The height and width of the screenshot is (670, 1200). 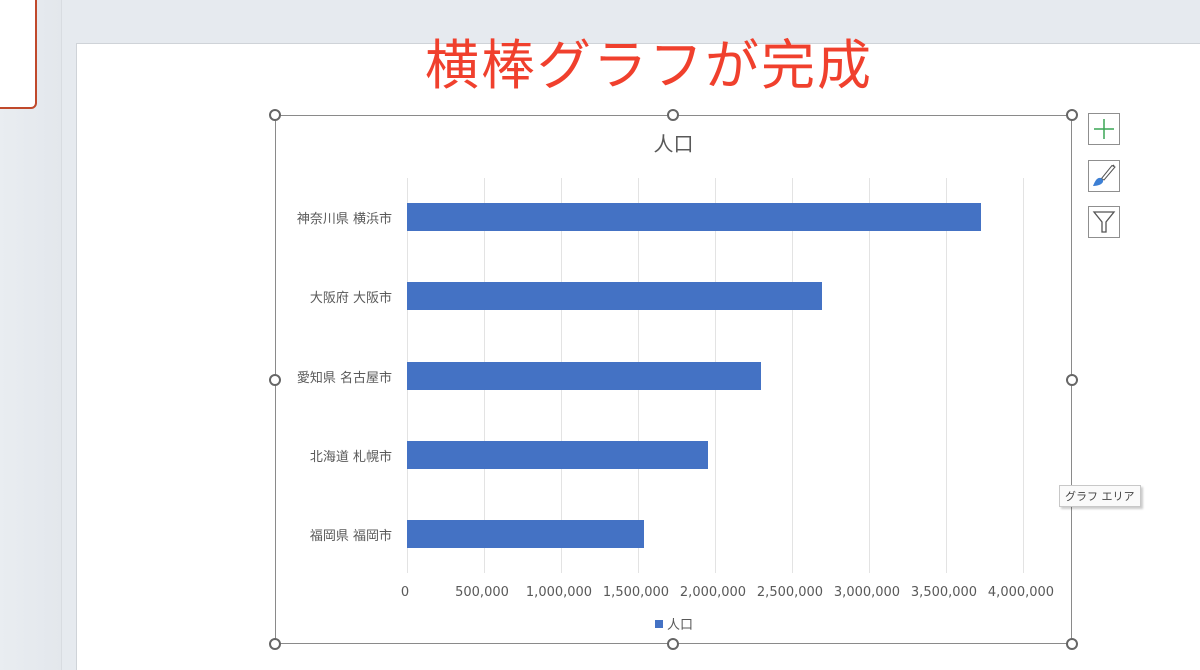 I want to click on tick-label: 3,000,000, so click(x=867, y=592).